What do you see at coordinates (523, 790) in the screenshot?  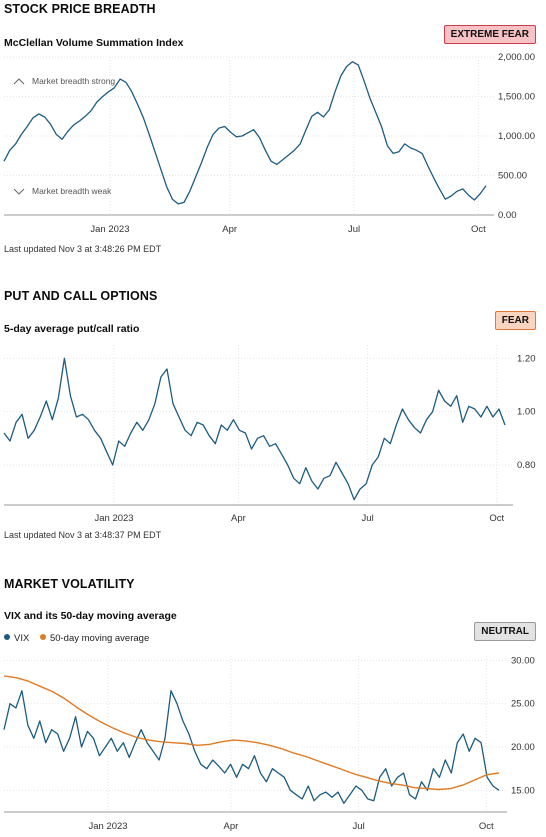 I see `y-tick-label: 15.00` at bounding box center [523, 790].